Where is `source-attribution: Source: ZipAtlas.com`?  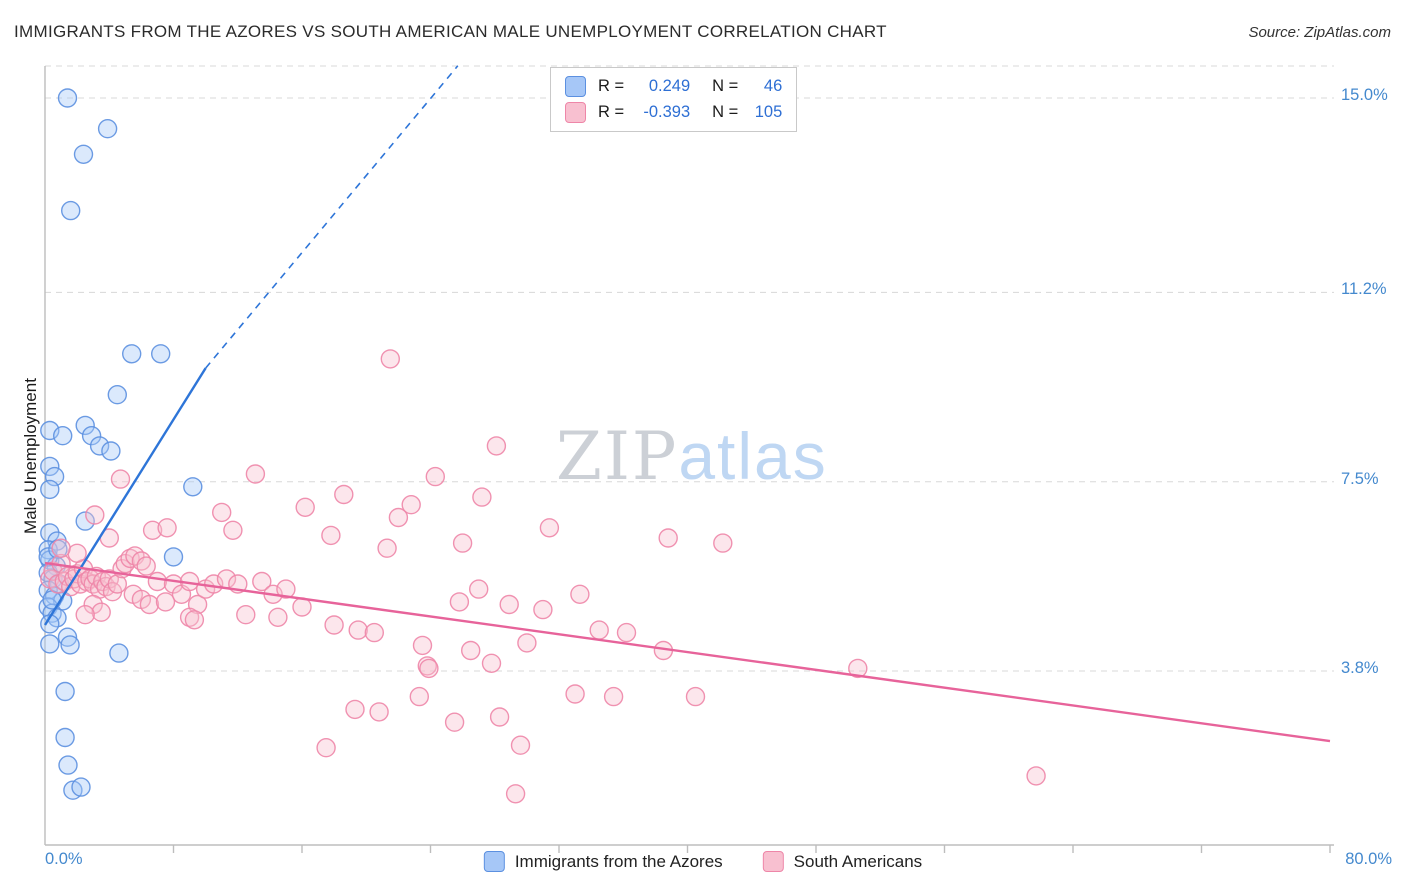 source-attribution: Source: ZipAtlas.com is located at coordinates (1319, 32).